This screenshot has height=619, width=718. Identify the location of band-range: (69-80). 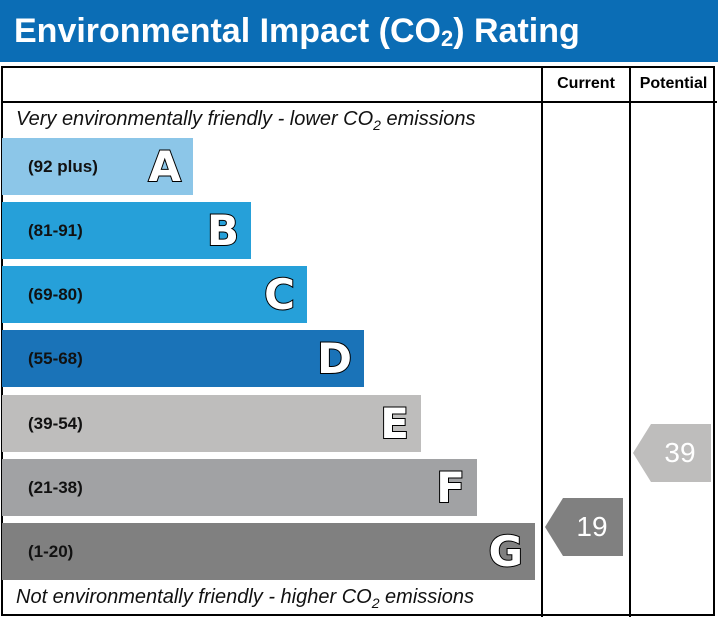
(55, 294).